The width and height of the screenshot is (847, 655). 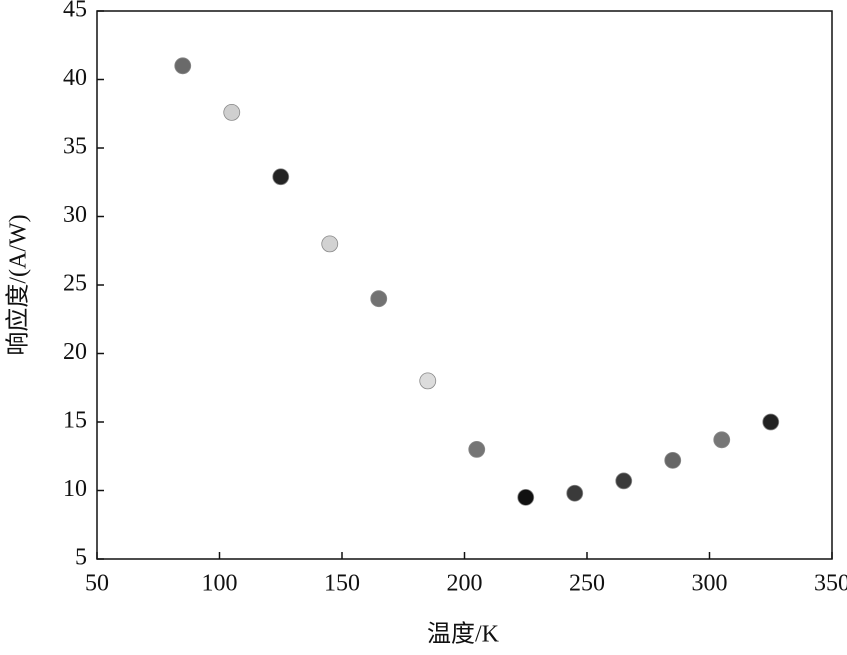 What do you see at coordinates (75, 284) in the screenshot?
I see `y-tick-label: 25` at bounding box center [75, 284].